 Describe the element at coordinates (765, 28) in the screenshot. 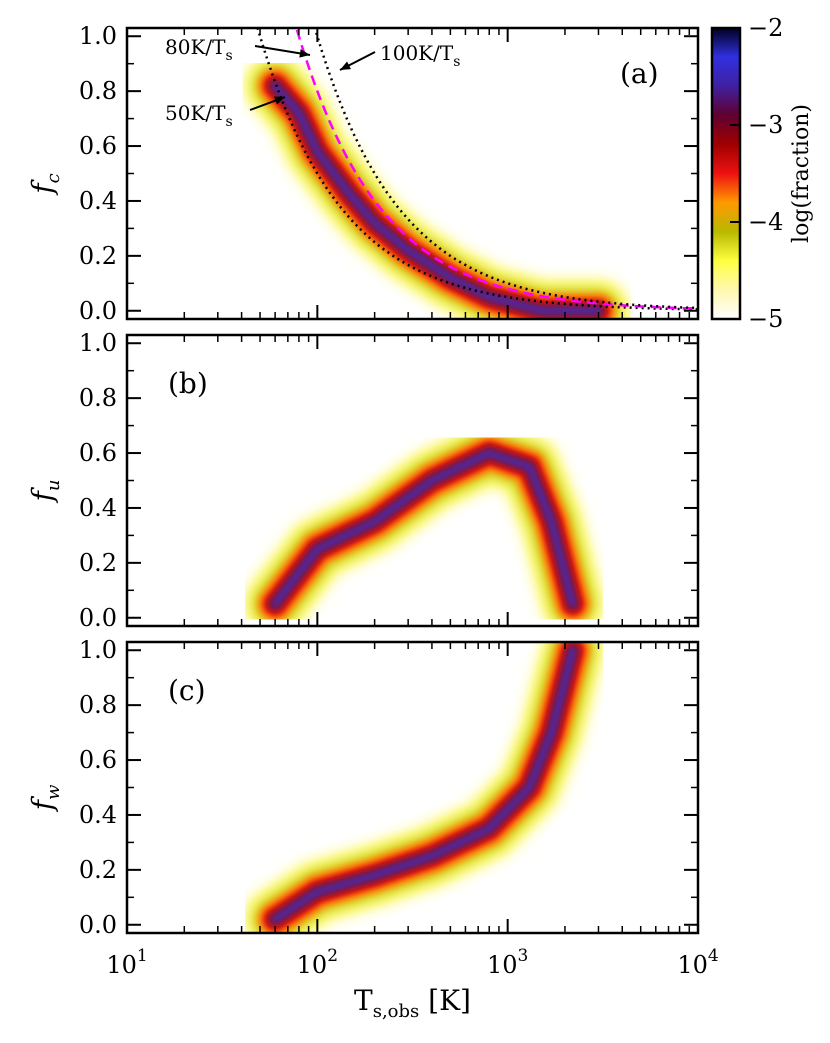

I see `colorbar-tick-label: −2` at that location.